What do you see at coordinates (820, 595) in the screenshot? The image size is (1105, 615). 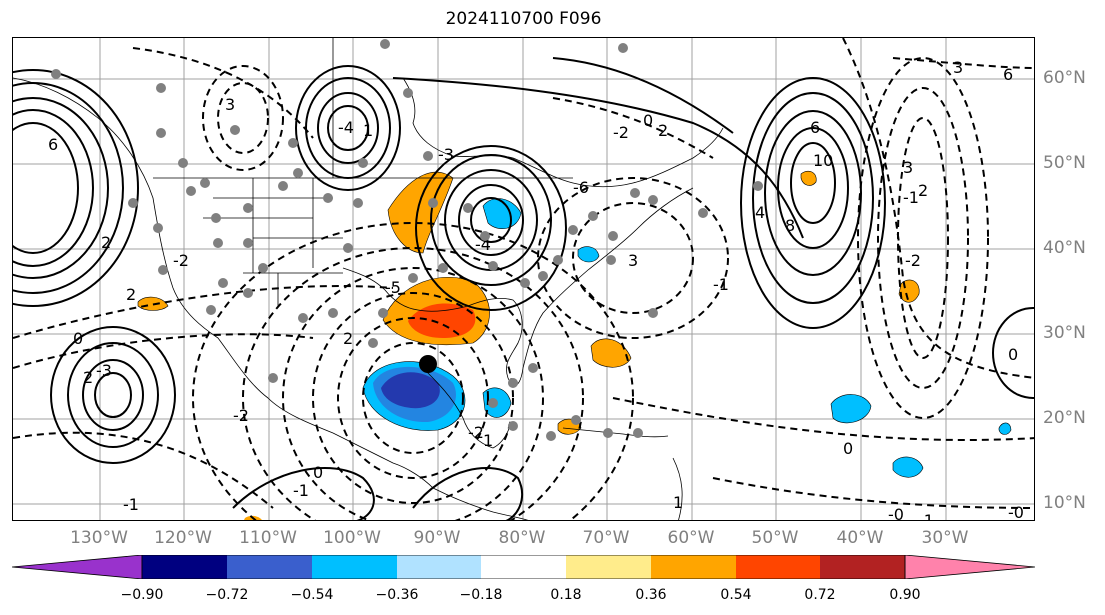 I see `colorbar-tick: 0.72` at bounding box center [820, 595].